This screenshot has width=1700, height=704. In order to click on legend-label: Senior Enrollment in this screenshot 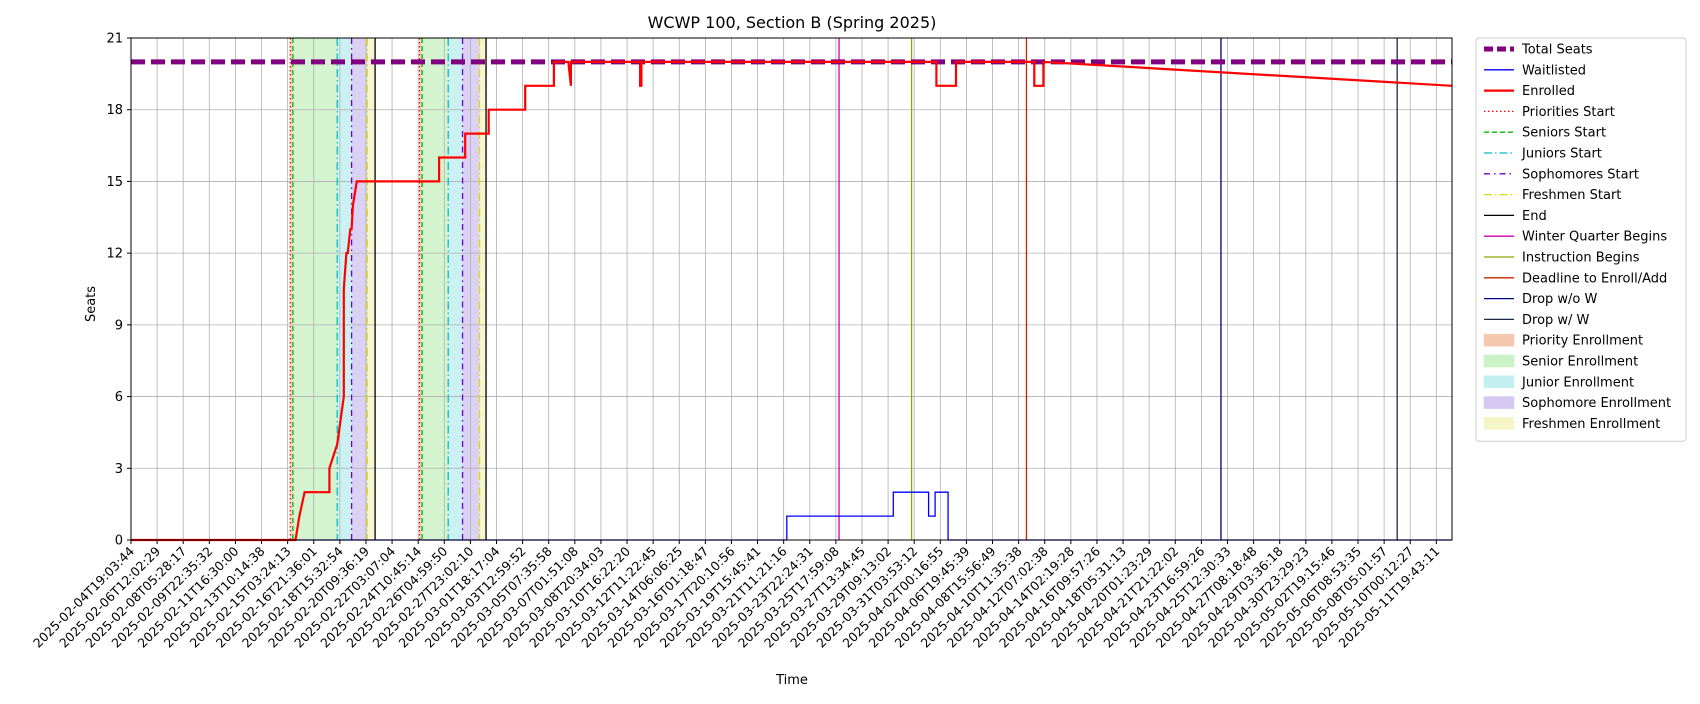, I will do `click(1580, 362)`.